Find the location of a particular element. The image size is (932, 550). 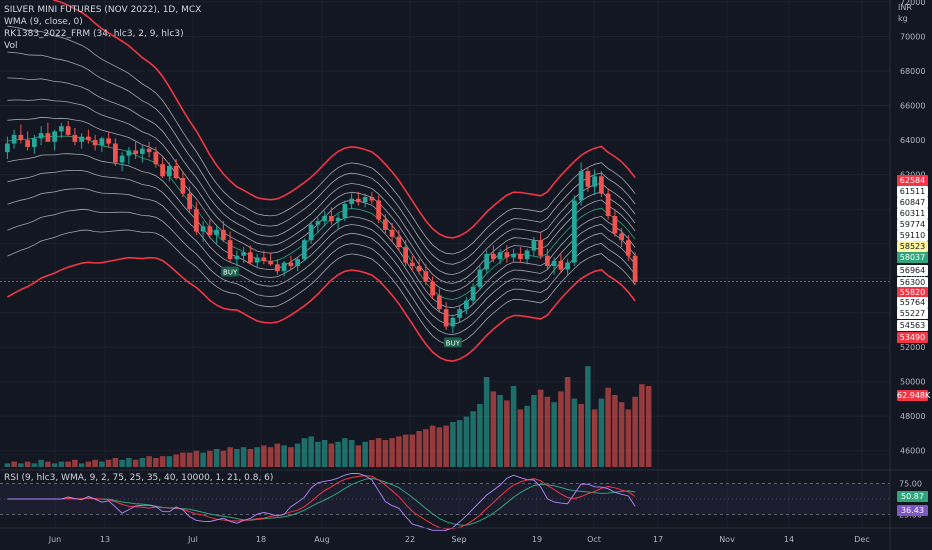

price-axis-label: 68000 is located at coordinates (912, 71).